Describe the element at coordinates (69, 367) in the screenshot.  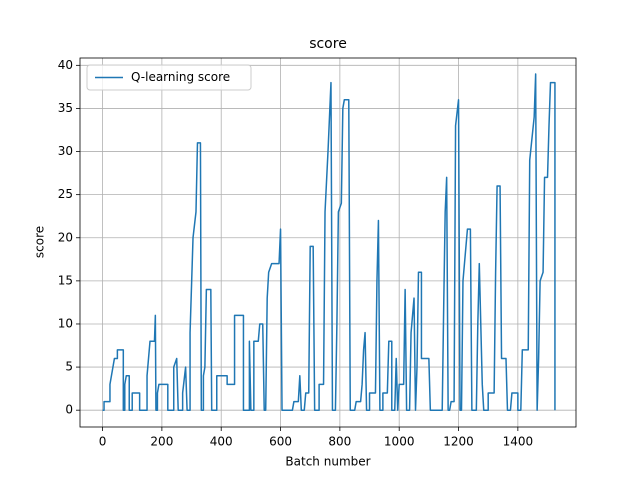
I see `y-tick-label: 5` at that location.